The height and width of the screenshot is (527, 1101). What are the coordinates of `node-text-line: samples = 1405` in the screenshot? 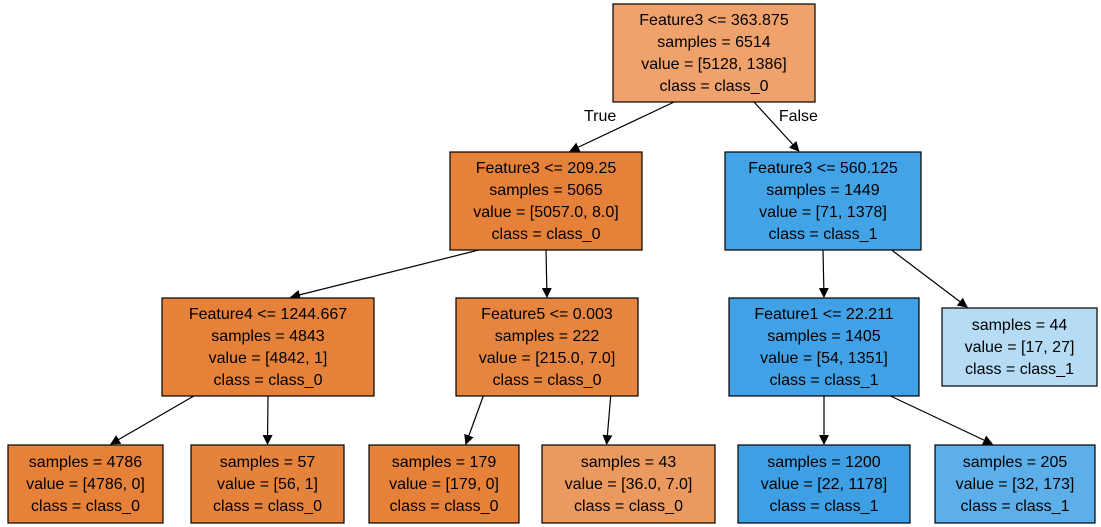 It's located at (824, 336).